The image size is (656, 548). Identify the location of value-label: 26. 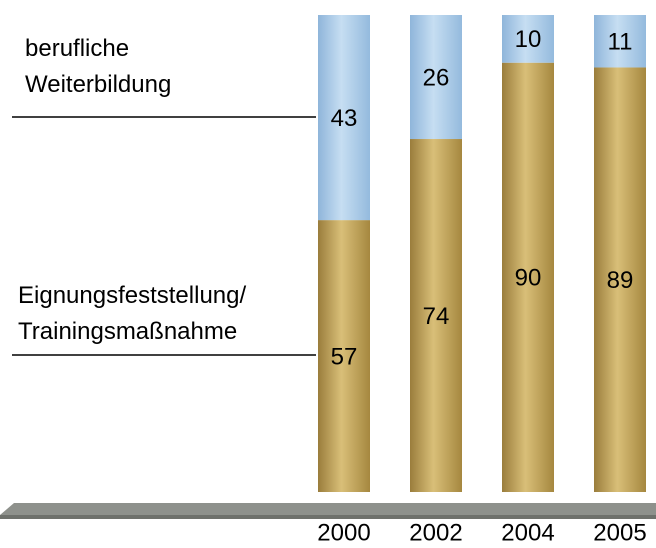
(436, 77).